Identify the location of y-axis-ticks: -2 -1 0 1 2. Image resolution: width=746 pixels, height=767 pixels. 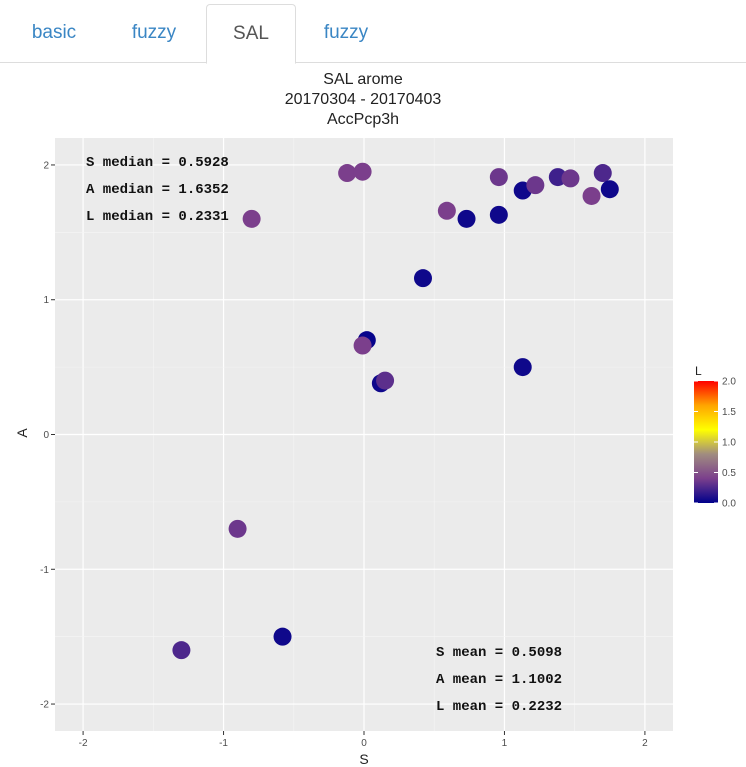
(47, 435).